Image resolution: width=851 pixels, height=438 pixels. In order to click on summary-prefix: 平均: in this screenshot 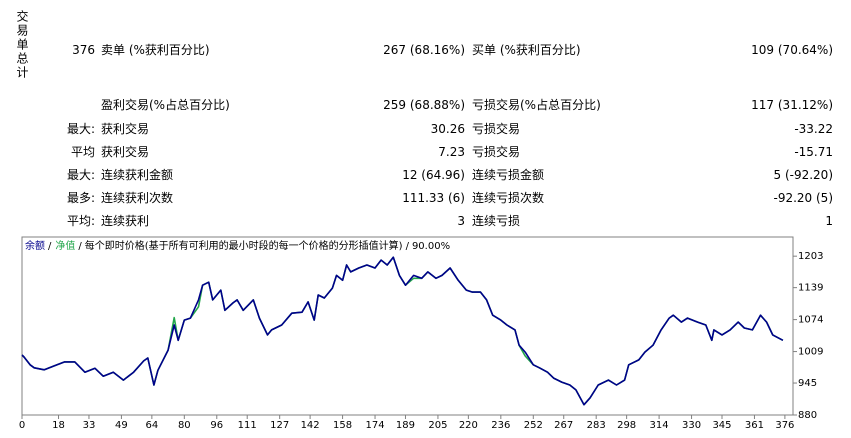, I will do `click(80, 221)`.